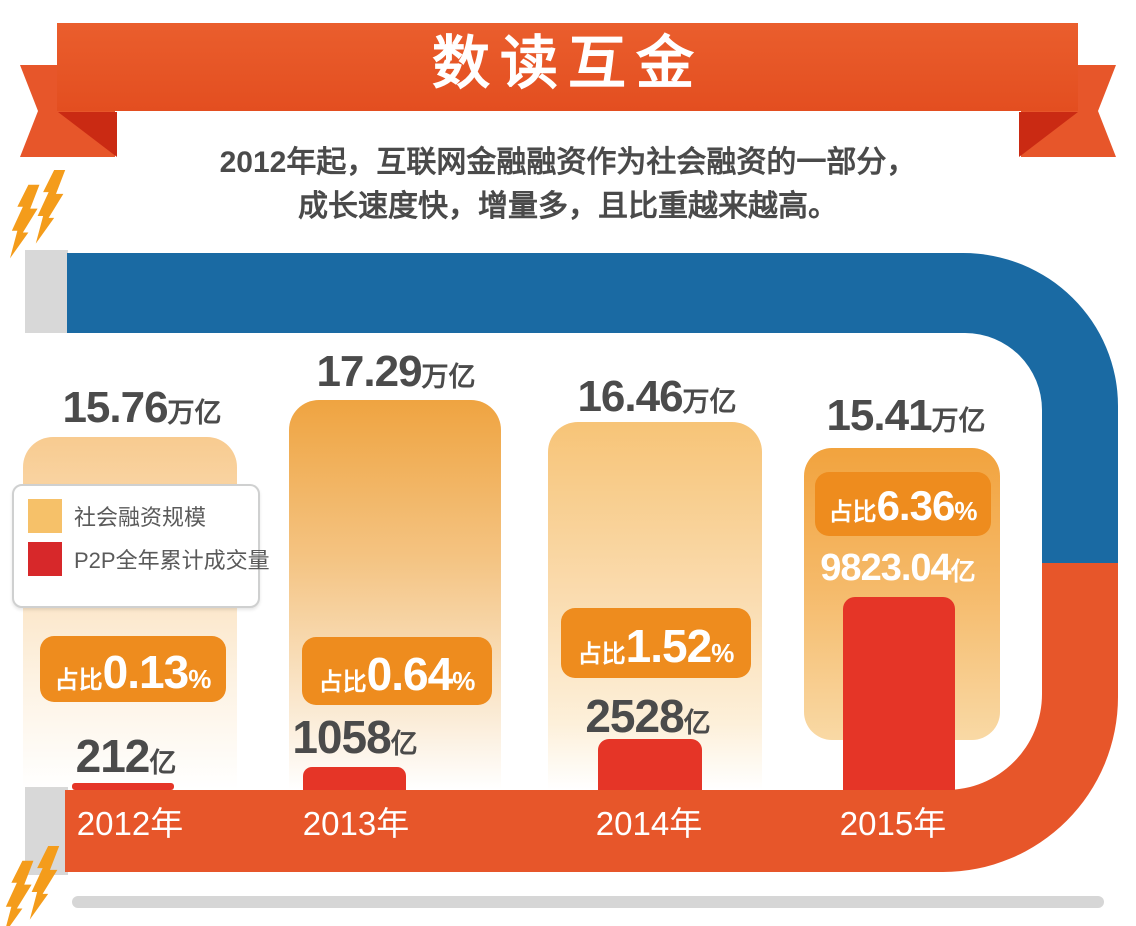 This screenshot has width=1136, height=926. I want to click on social-value: 16.46, so click(630, 396).